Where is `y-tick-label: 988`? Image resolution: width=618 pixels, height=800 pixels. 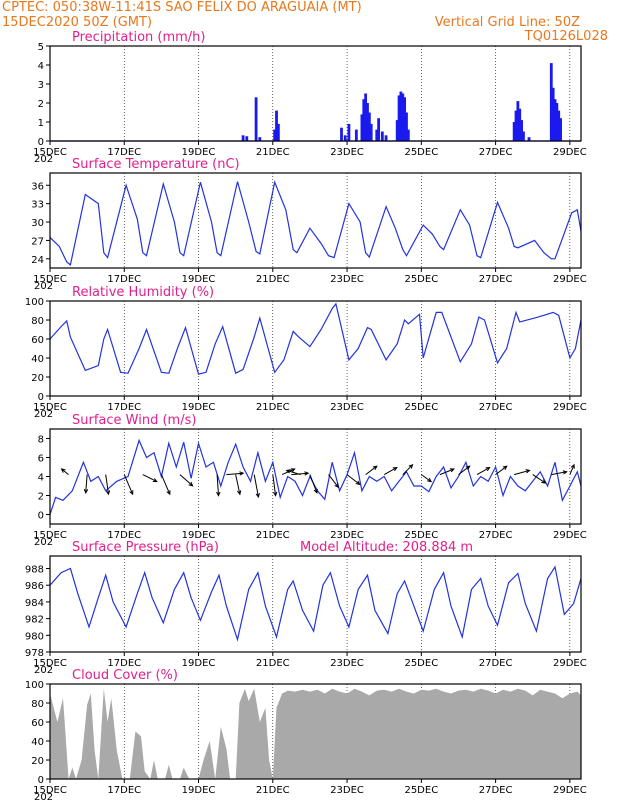
y-tick-label: 988 is located at coordinates (34, 570).